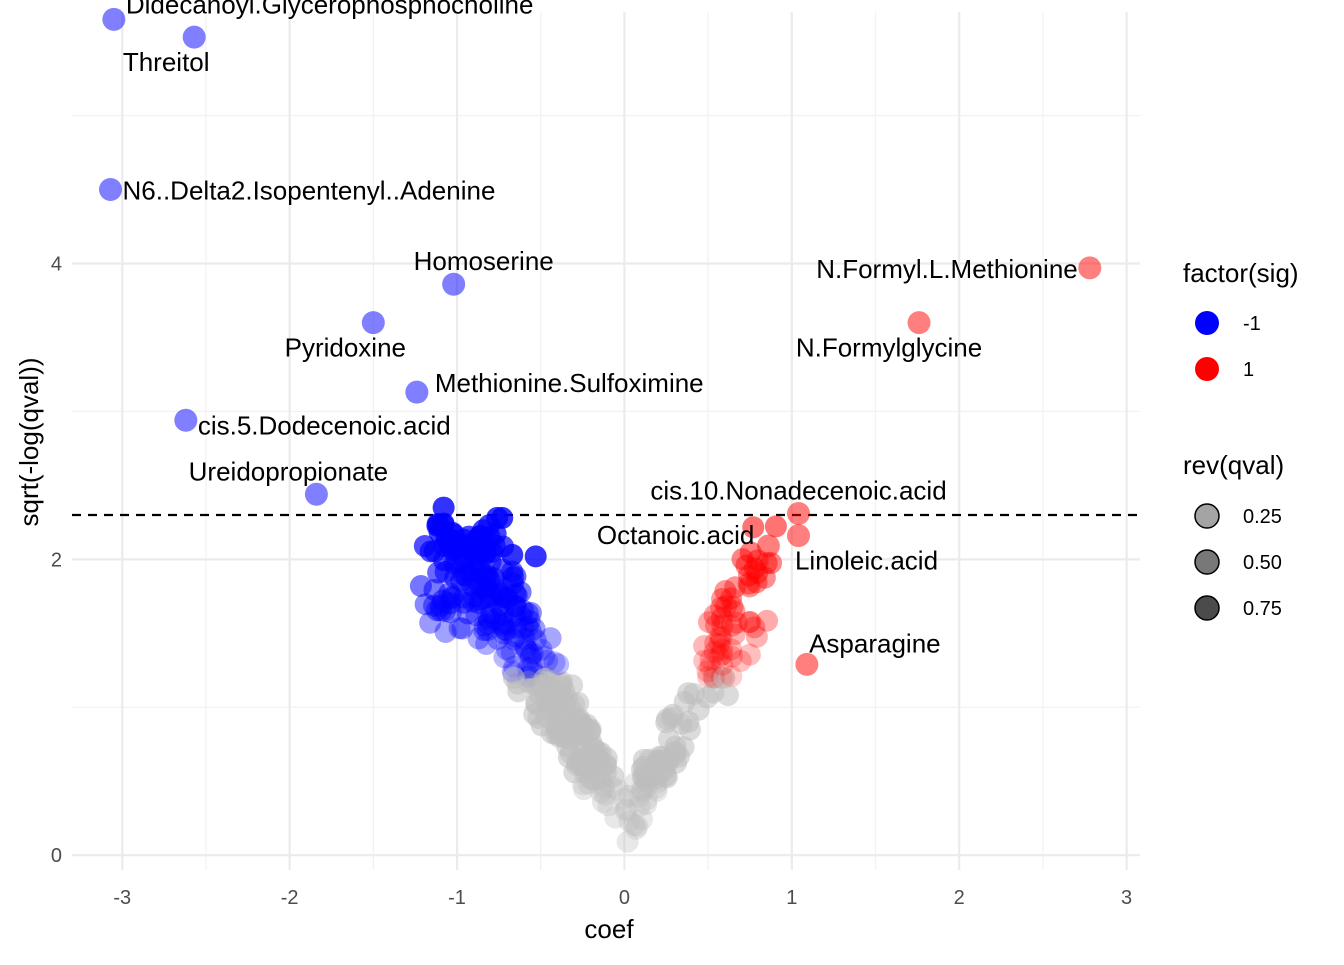 The width and height of the screenshot is (1344, 965). What do you see at coordinates (1207, 516) in the screenshot?
I see `legend-alpha-key` at bounding box center [1207, 516].